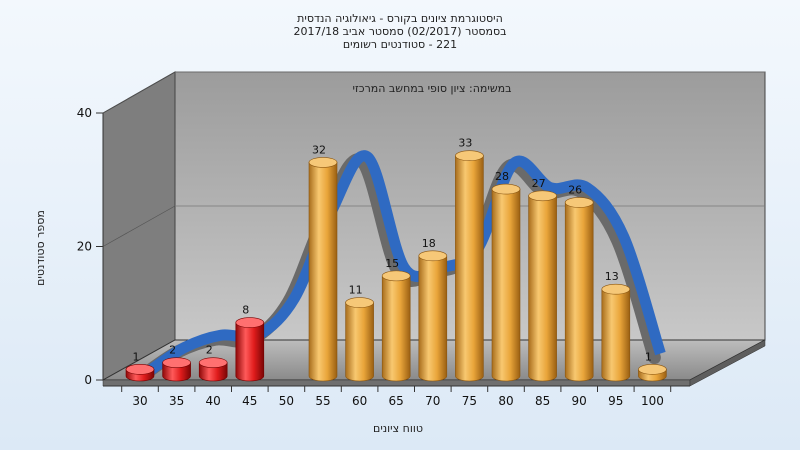  Describe the element at coordinates (139, 401) in the screenshot. I see `x-tick-label: 30` at that location.